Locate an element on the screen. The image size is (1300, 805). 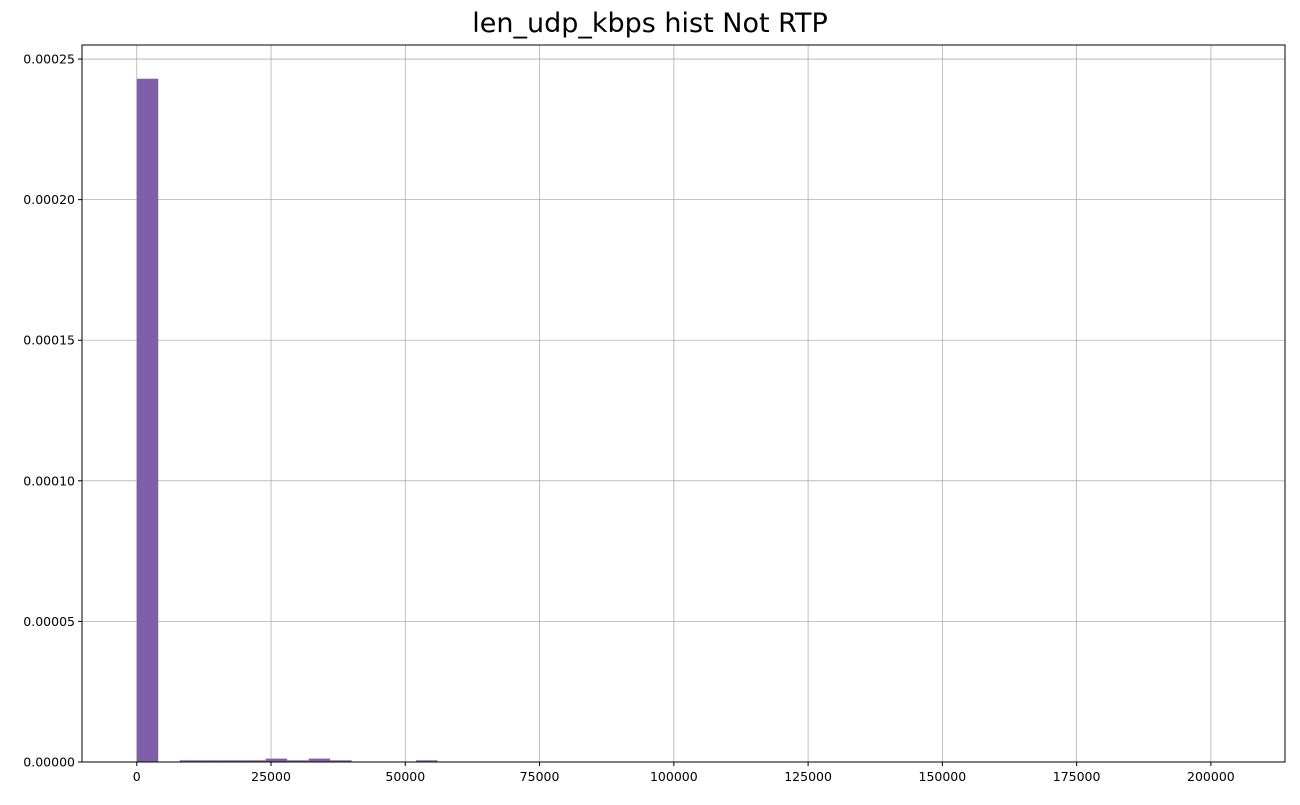
x-tick-label: 0 is located at coordinates (137, 776).